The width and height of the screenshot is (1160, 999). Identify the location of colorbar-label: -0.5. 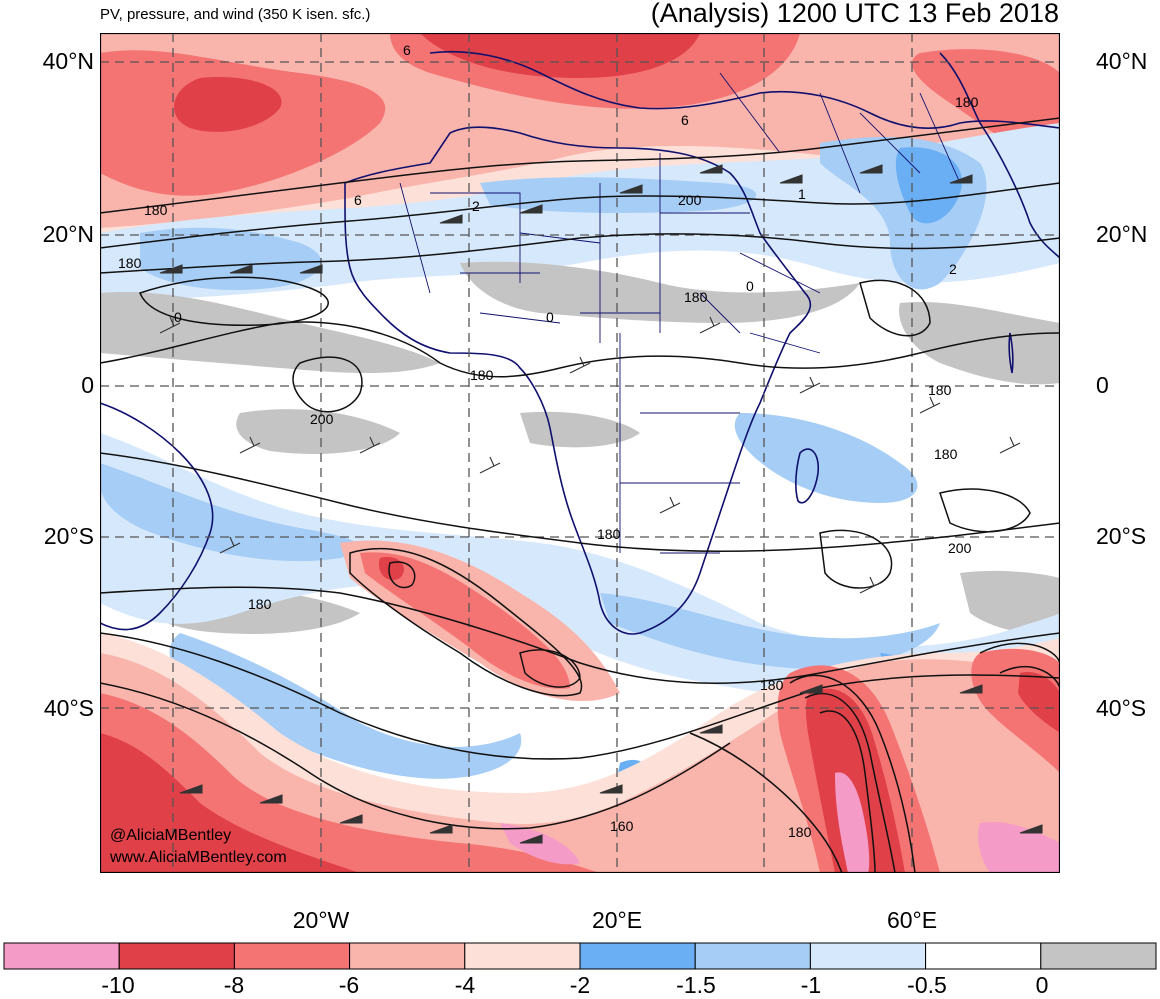
(927, 985).